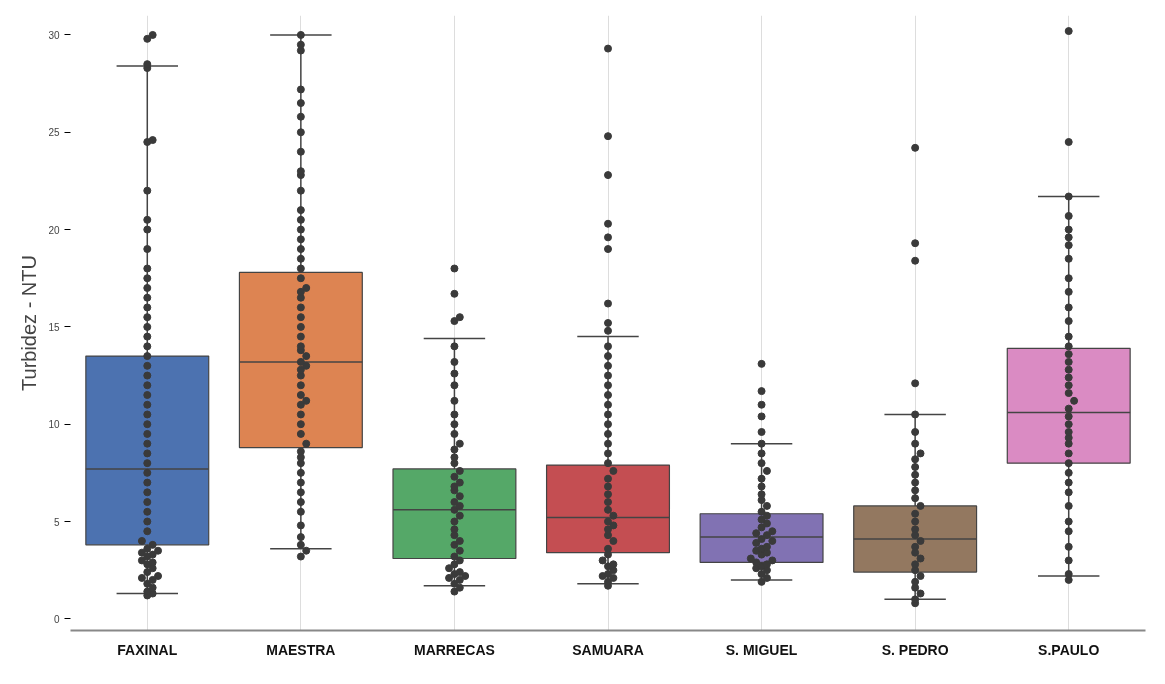  I want to click on x-tick-label: FAXINAL, so click(147, 649).